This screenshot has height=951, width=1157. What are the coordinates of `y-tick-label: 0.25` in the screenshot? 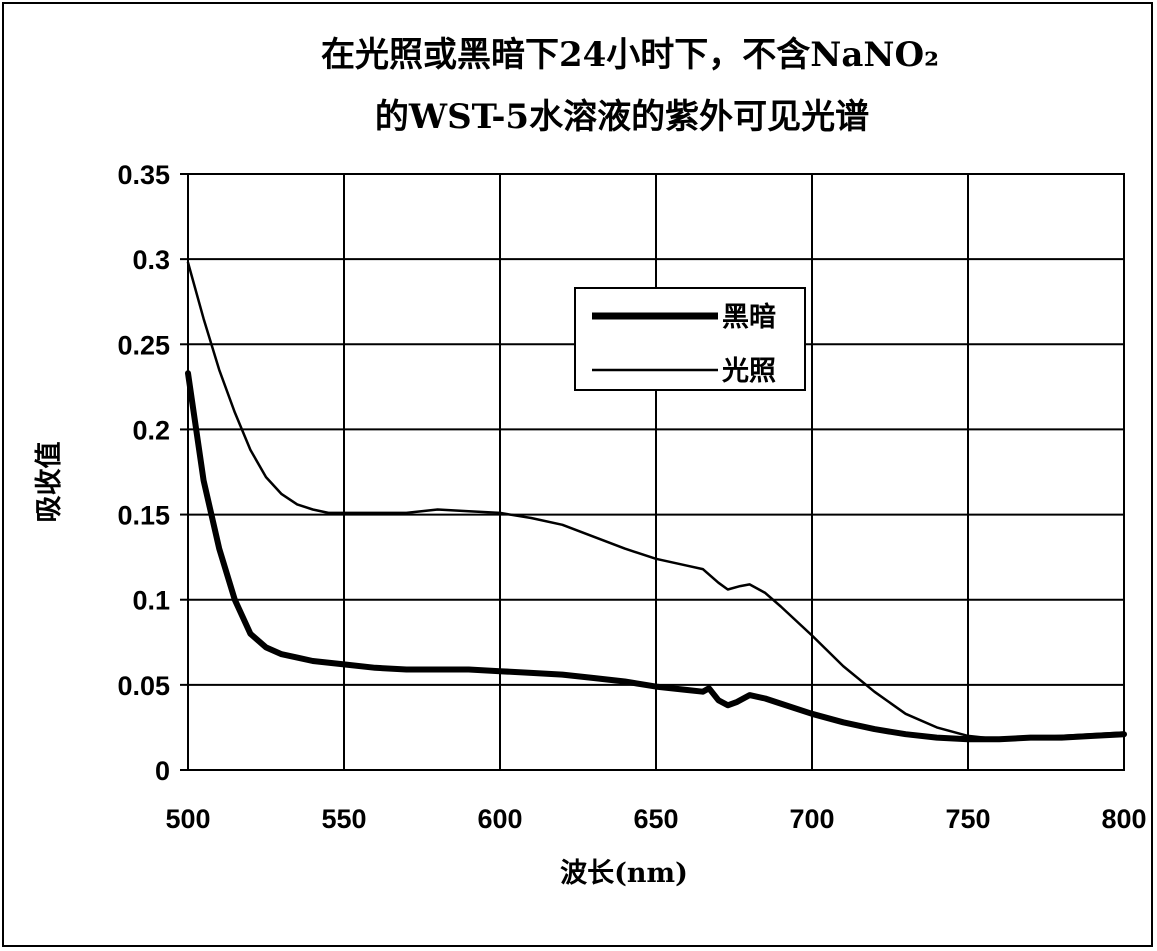 It's located at (143, 345).